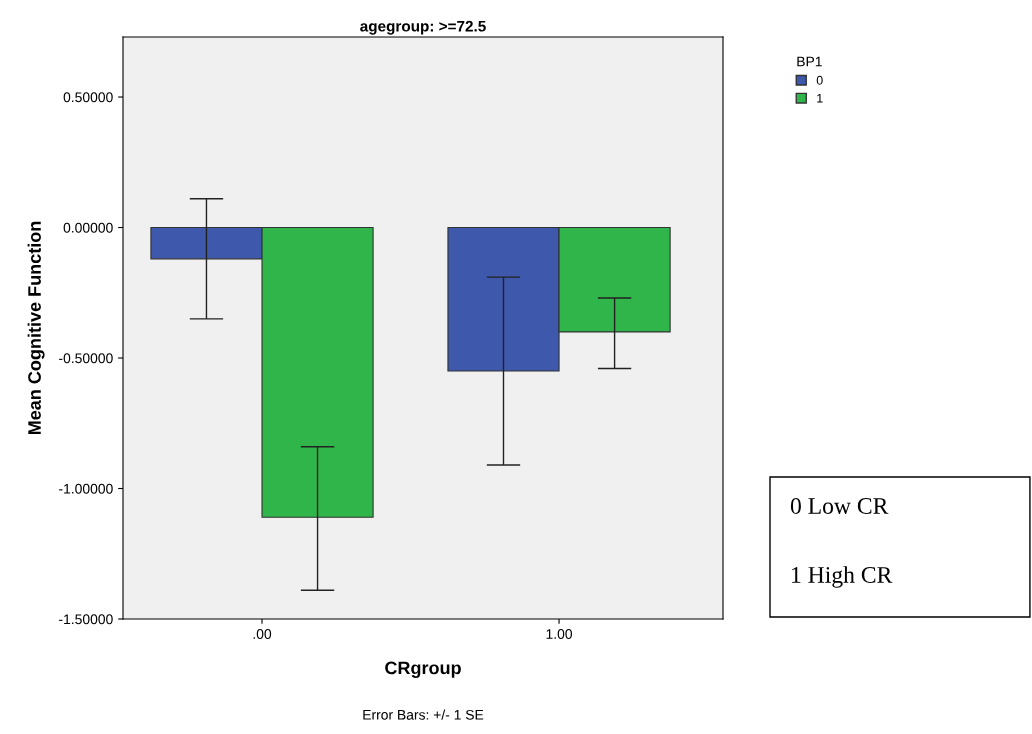 This screenshot has width=1032, height=734. I want to click on text: Error Bars: +/- 1 SE, so click(423, 714).